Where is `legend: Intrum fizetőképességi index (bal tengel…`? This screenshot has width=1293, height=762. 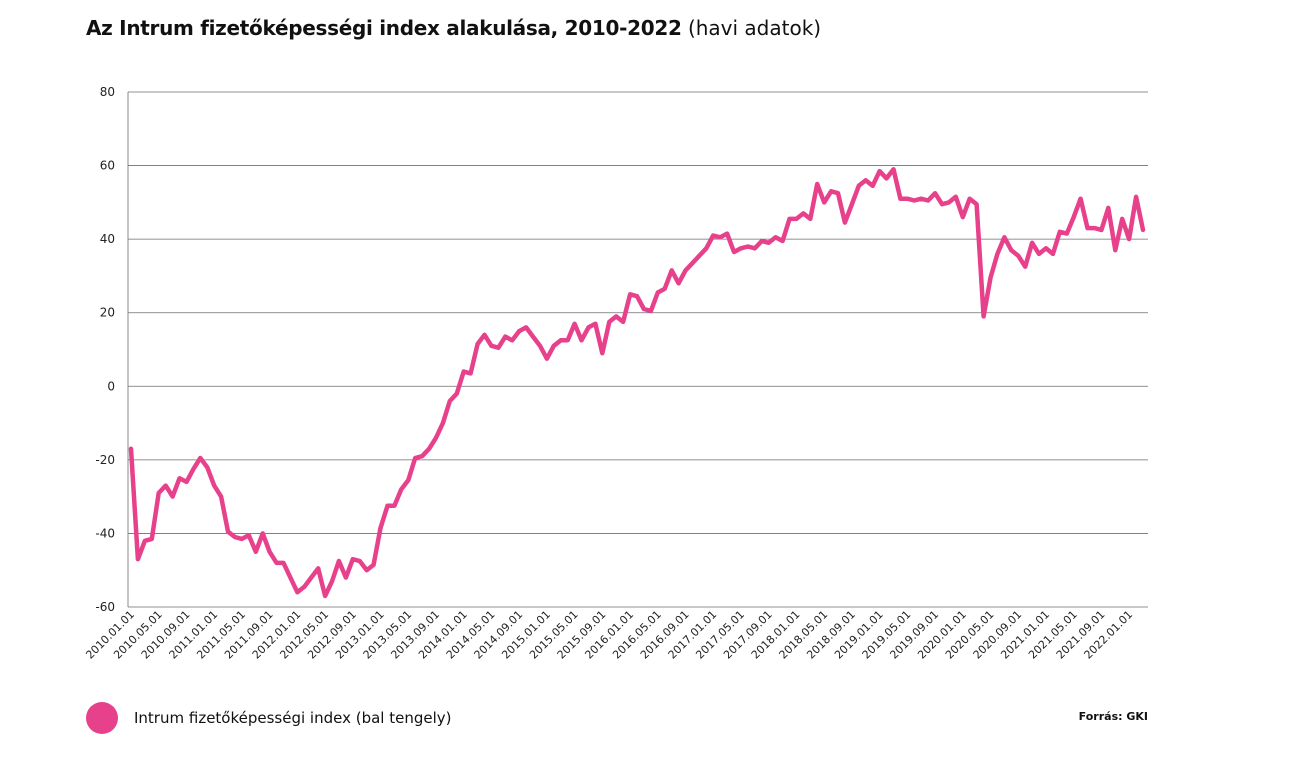 legend: Intrum fizetőképességi index (bal tengel… is located at coordinates (269, 718).